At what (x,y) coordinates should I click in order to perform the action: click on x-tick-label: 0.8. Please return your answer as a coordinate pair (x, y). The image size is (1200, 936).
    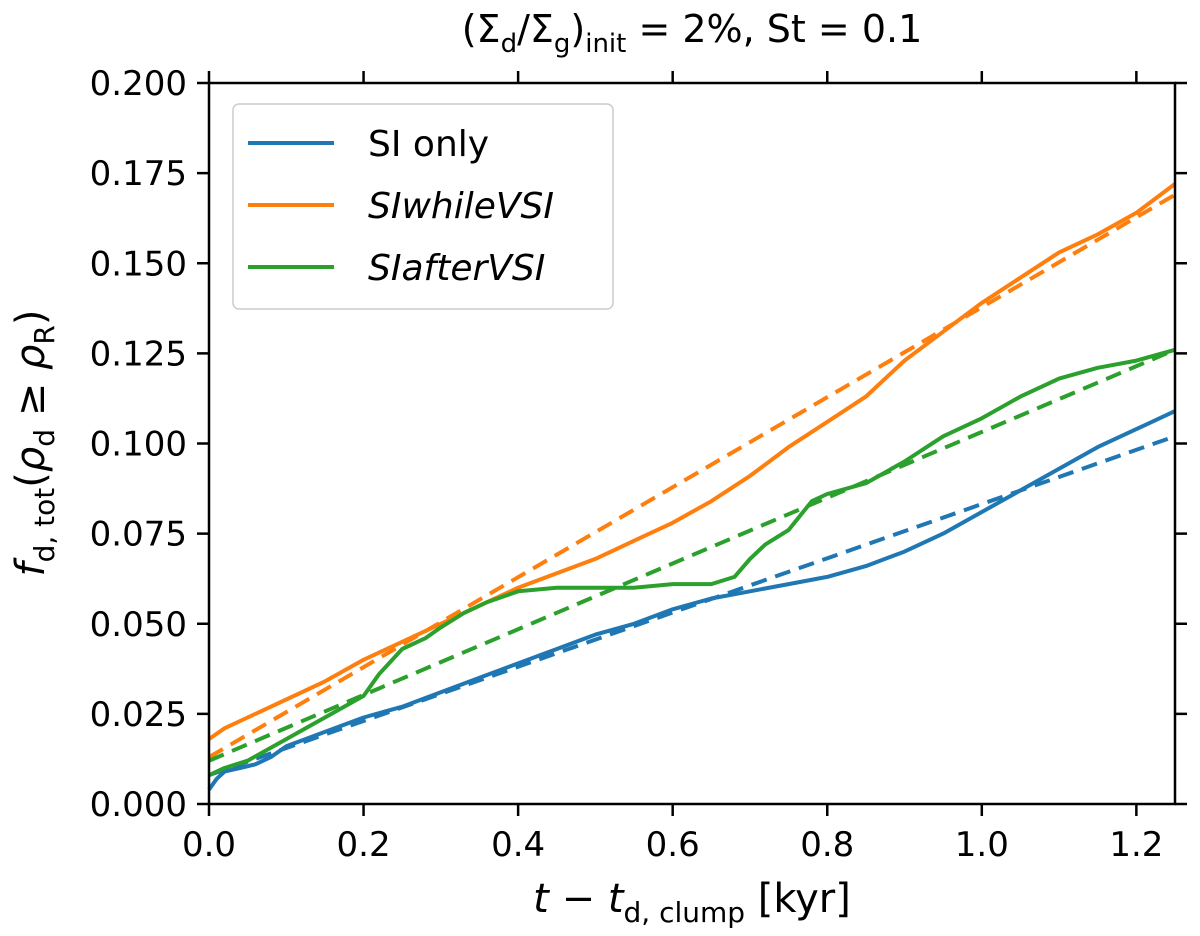
    Looking at the image, I should click on (827, 845).